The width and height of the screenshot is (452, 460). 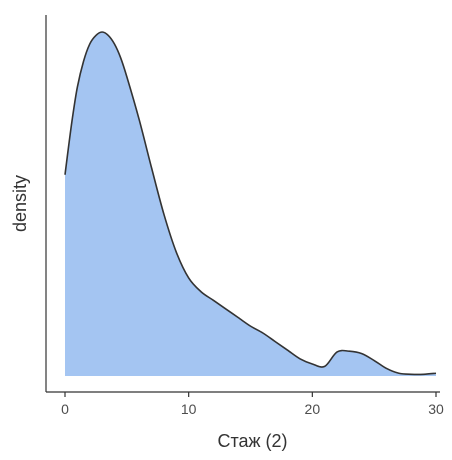 What do you see at coordinates (436, 409) in the screenshot?
I see `x-tick-label: 30` at bounding box center [436, 409].